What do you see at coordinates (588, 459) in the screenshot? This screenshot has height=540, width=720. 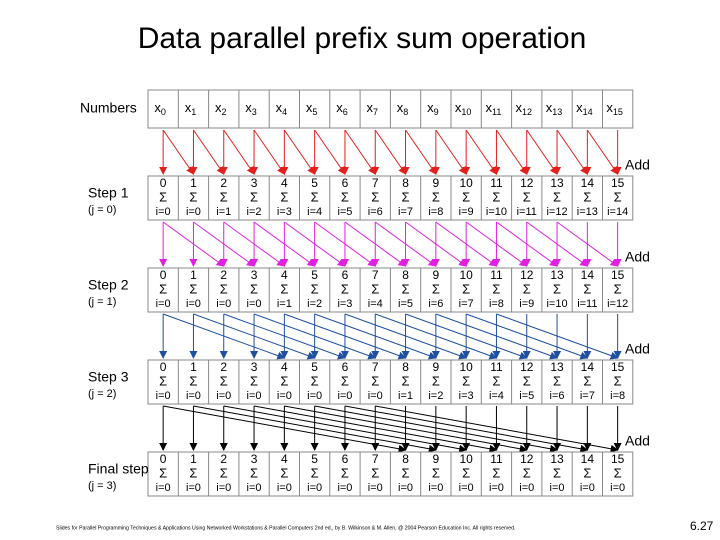 I see `upper-limit: 14` at bounding box center [588, 459].